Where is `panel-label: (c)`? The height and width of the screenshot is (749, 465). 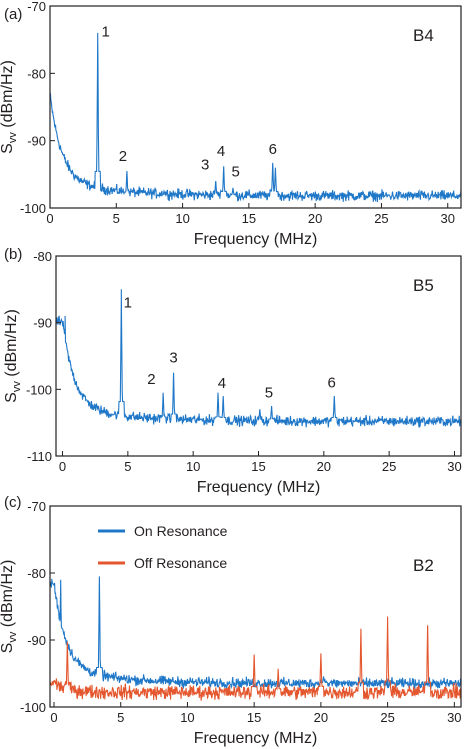 panel-label: (c) is located at coordinates (13, 502).